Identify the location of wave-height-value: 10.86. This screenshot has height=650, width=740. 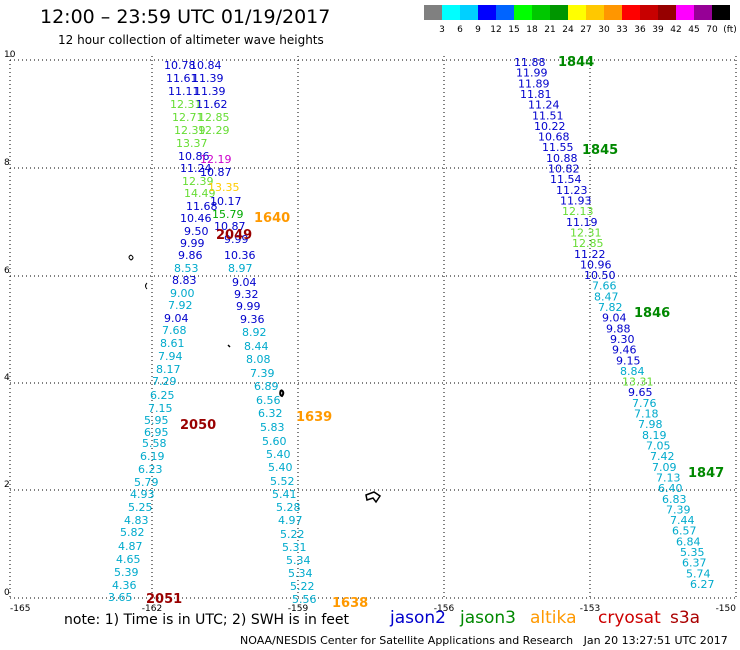
(194, 156).